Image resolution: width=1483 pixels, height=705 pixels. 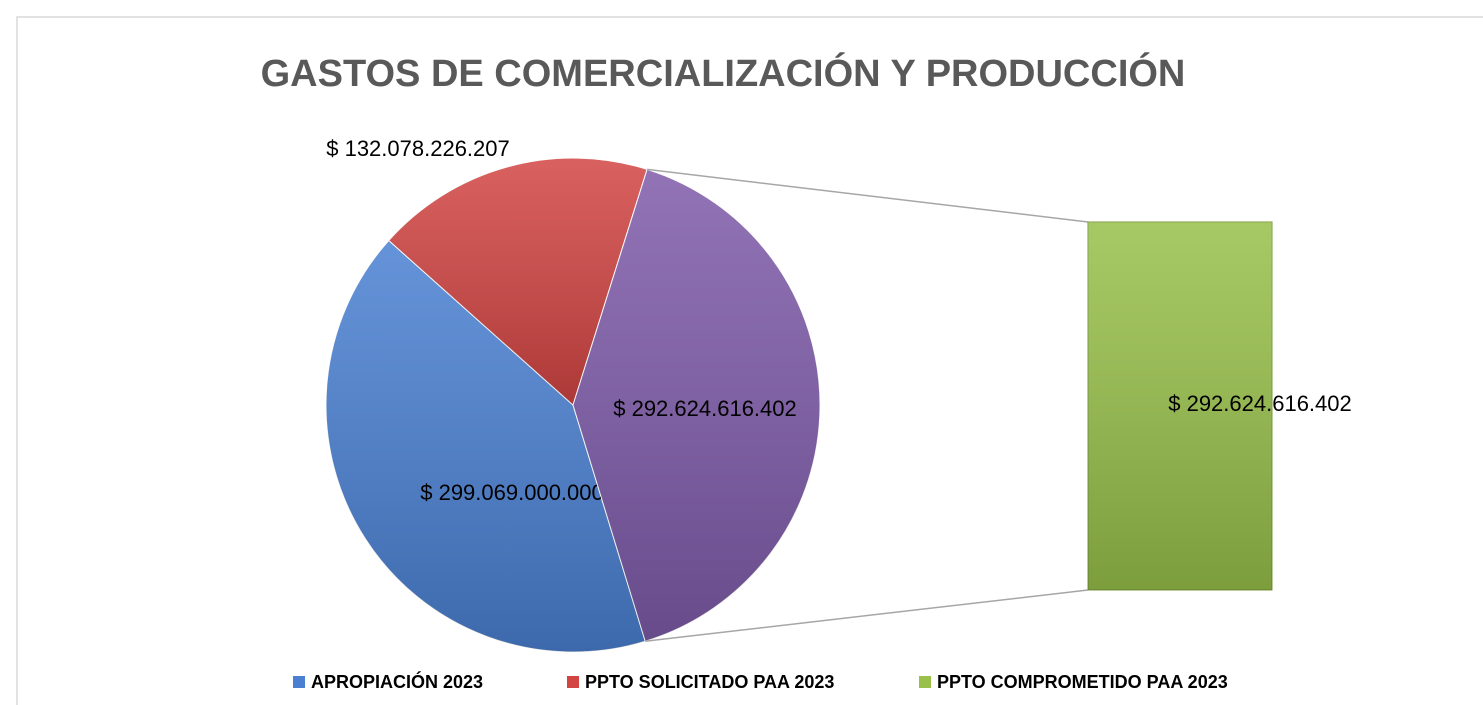 I want to click on data-label: $ 132.078.226.207, so click(x=418, y=148).